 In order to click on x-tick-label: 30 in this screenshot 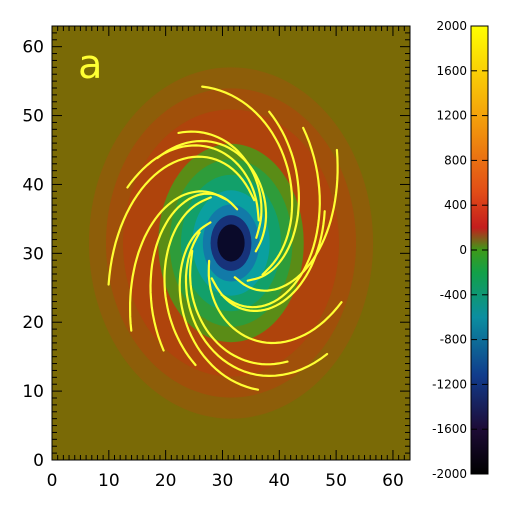, I will do `click(223, 481)`.